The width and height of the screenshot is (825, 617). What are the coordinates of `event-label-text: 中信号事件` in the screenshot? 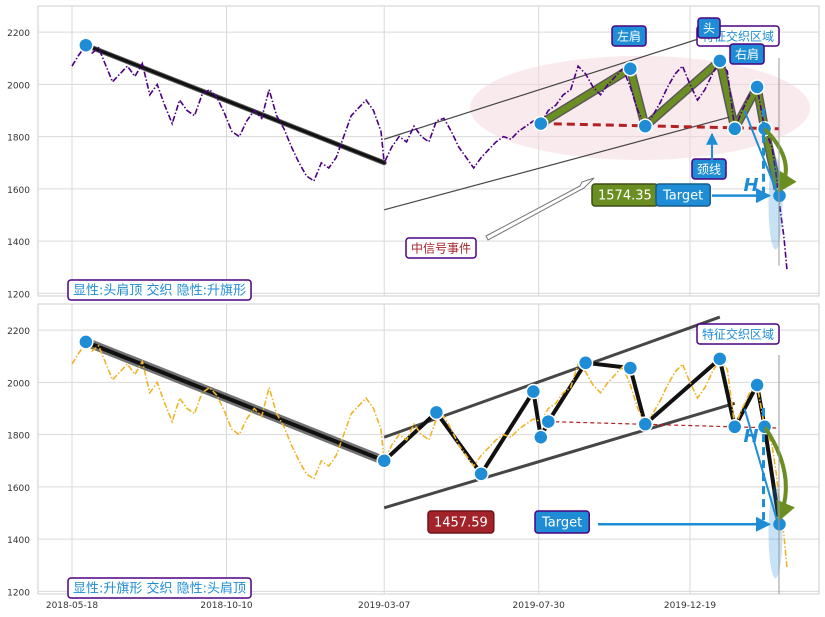 It's located at (441, 248).